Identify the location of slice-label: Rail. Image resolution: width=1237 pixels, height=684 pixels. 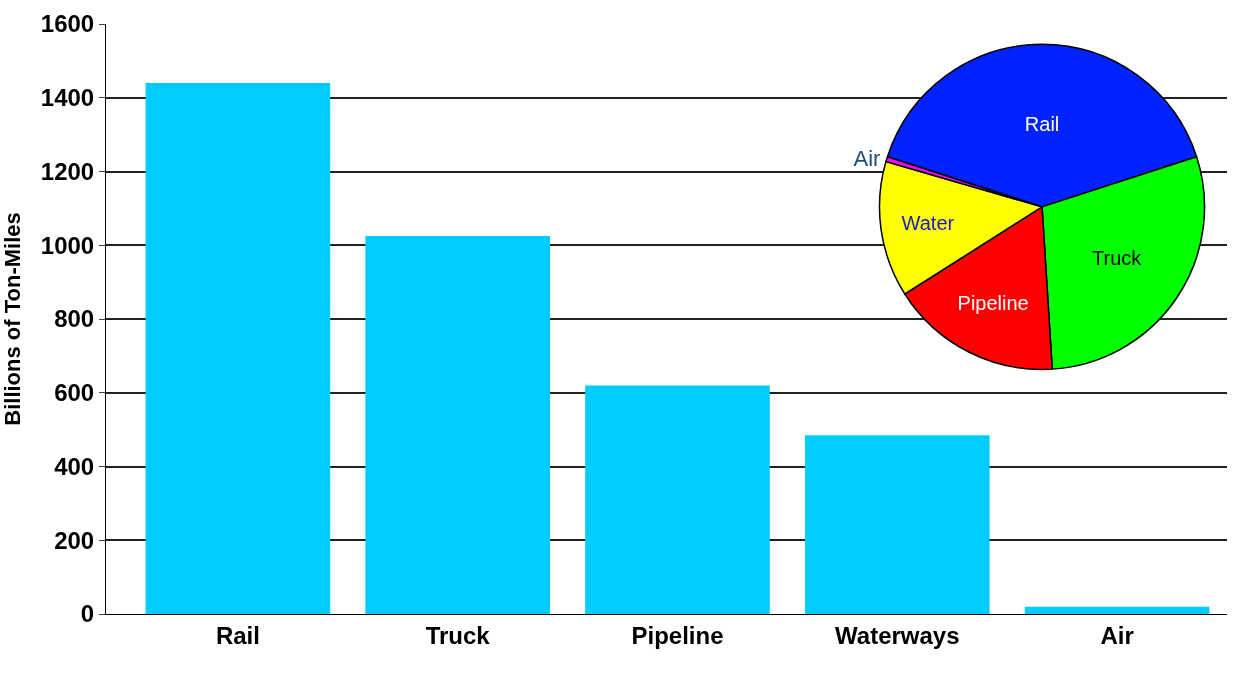
(1042, 123).